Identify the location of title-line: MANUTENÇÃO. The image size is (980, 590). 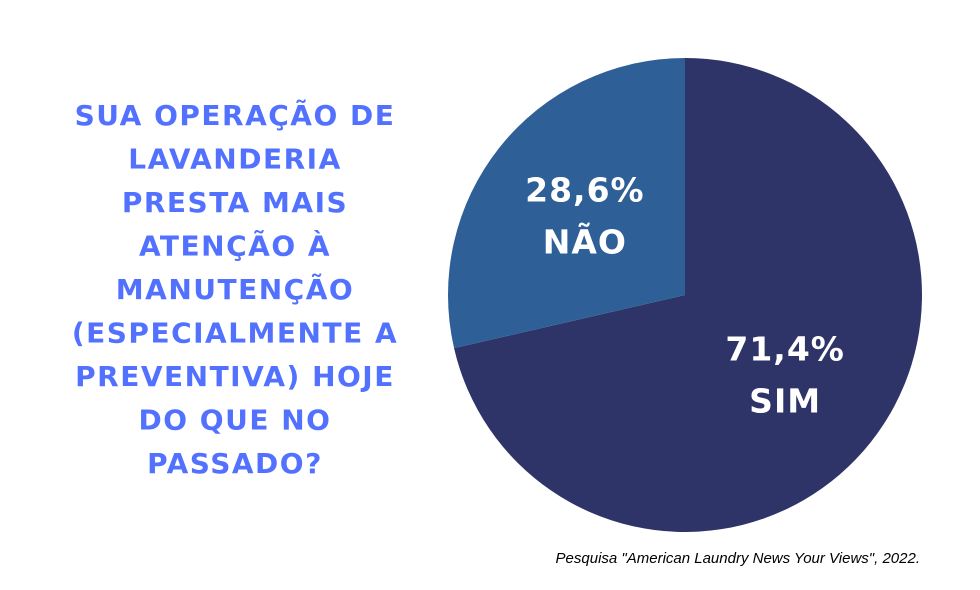
(235, 289).